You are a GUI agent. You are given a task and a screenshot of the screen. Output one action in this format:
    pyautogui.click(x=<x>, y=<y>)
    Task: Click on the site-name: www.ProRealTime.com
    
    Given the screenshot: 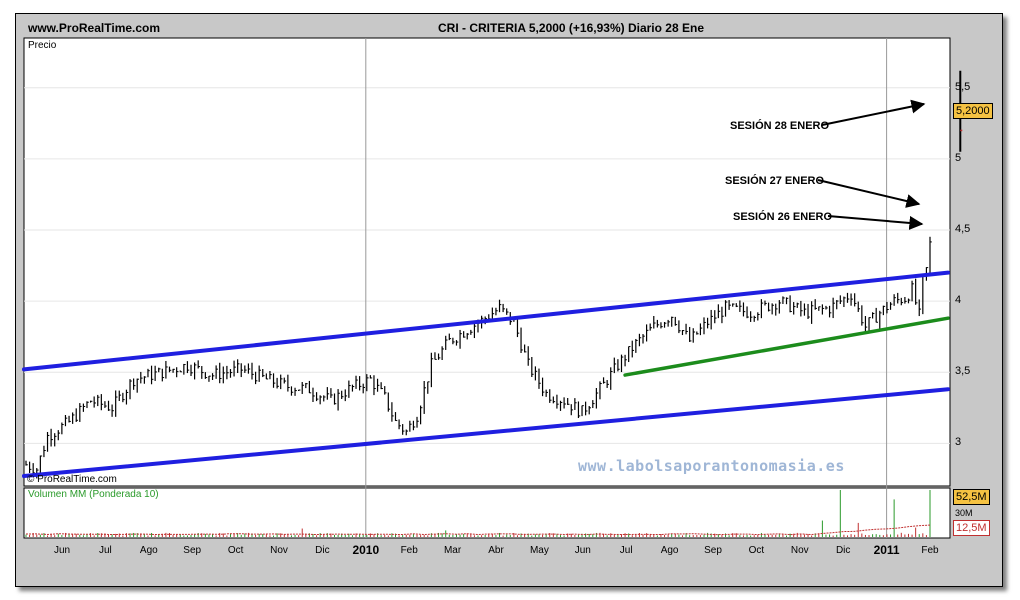 What is the action you would take?
    pyautogui.click(x=94, y=28)
    